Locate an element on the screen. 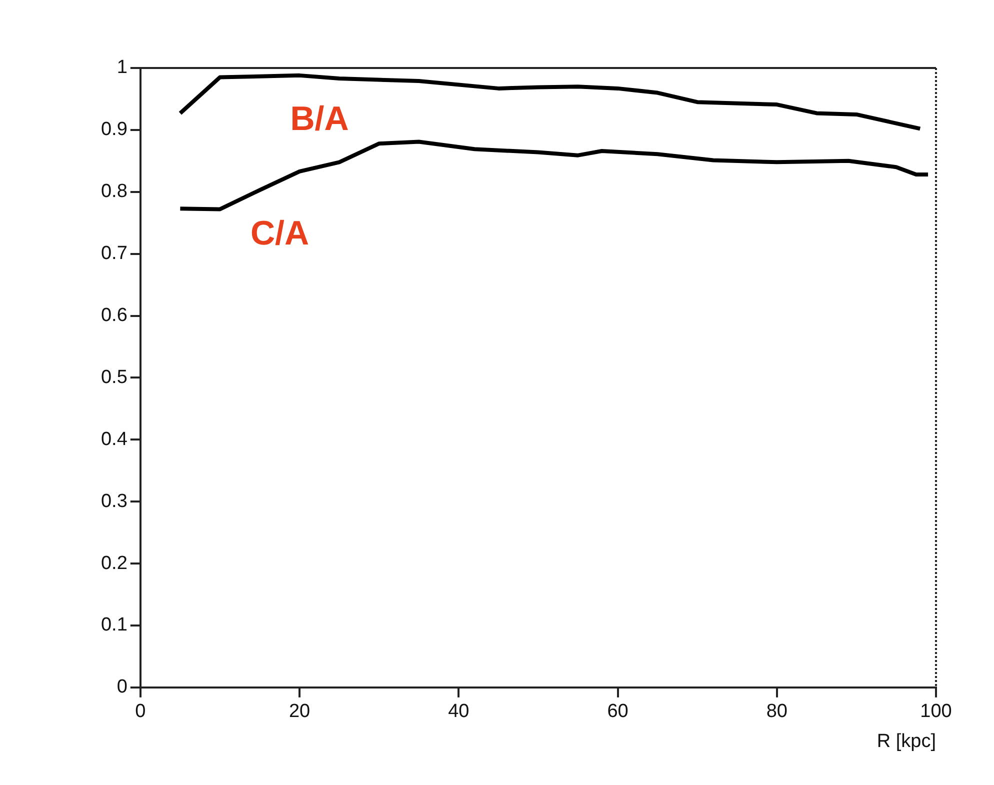 Image resolution: width=994 pixels, height=785 pixels. y-tick-label: 0 is located at coordinates (122, 687).